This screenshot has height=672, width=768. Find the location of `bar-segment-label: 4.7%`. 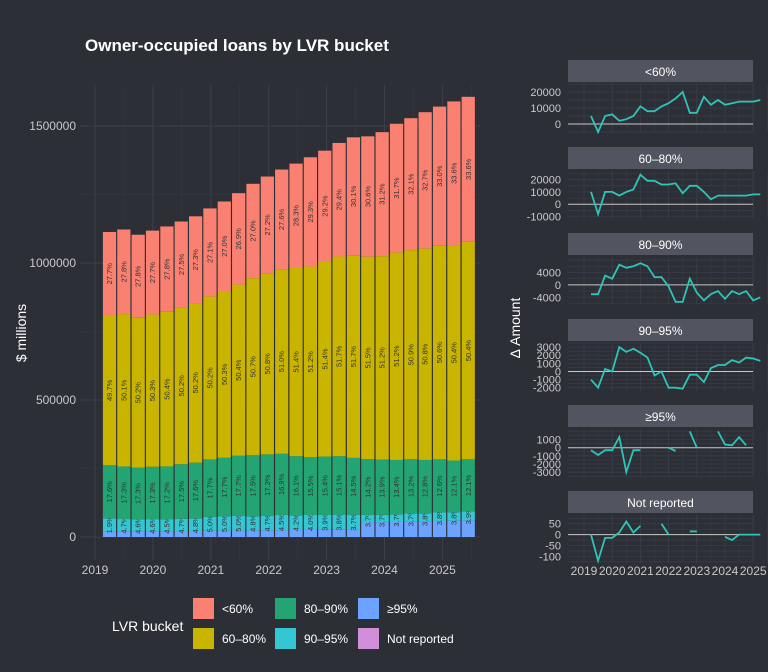

bar-segment-label: 4.7% is located at coordinates (267, 522).